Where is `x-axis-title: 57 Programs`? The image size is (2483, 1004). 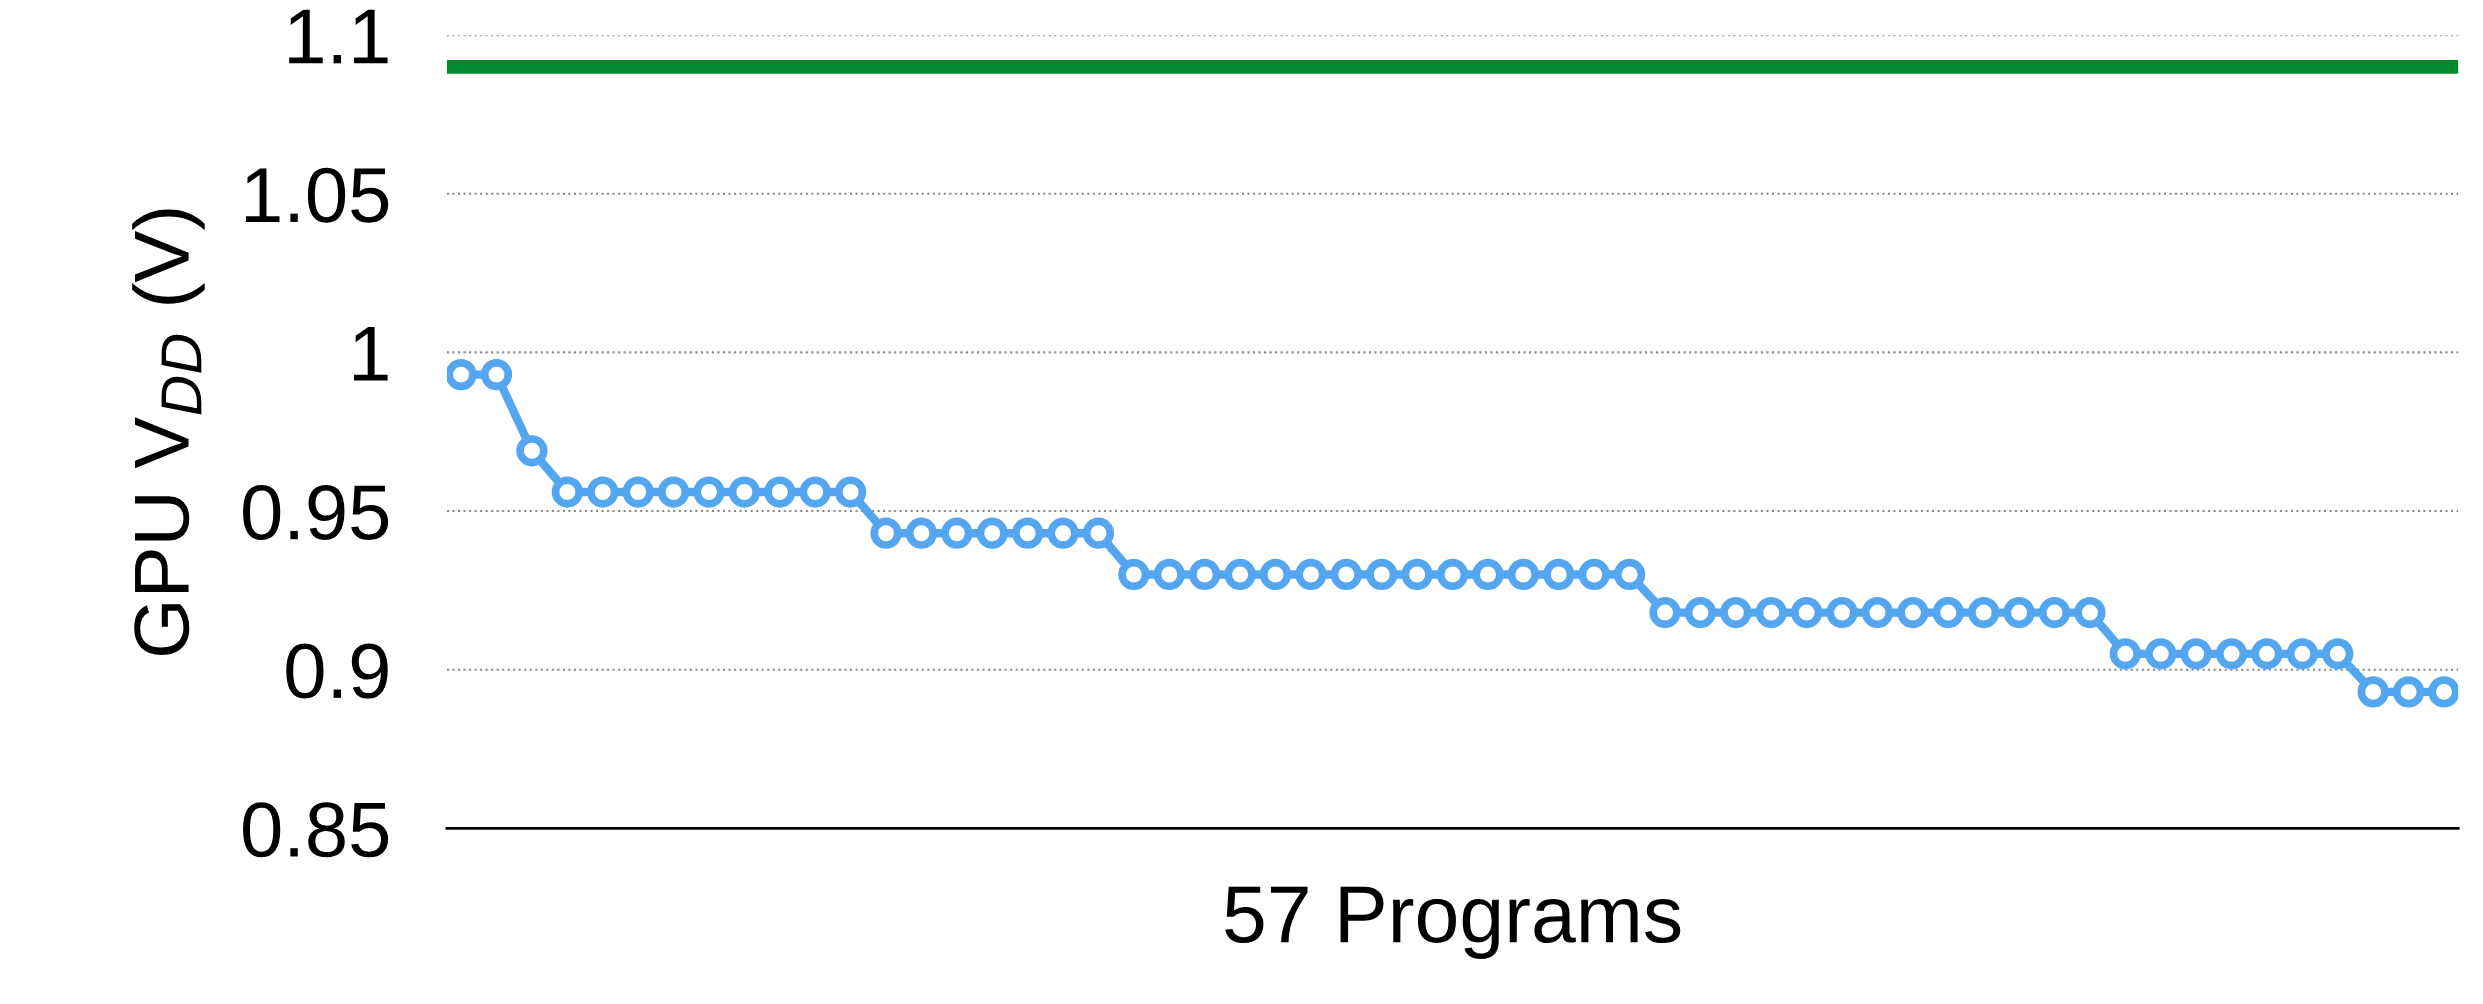
x-axis-title: 57 Programs is located at coordinates (1453, 922).